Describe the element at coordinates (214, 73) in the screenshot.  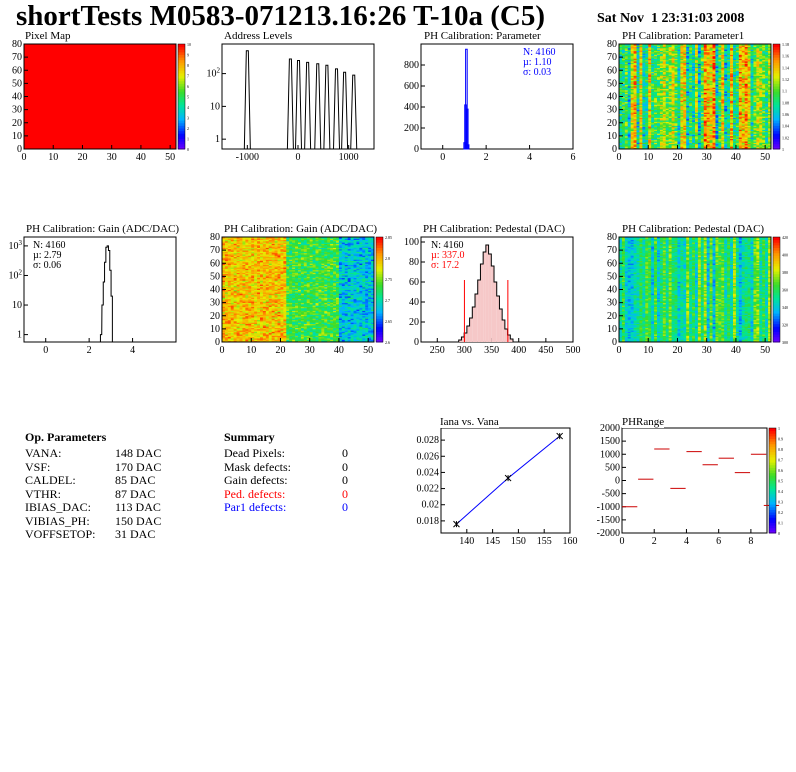
I see `y-tick-label: 102` at that location.